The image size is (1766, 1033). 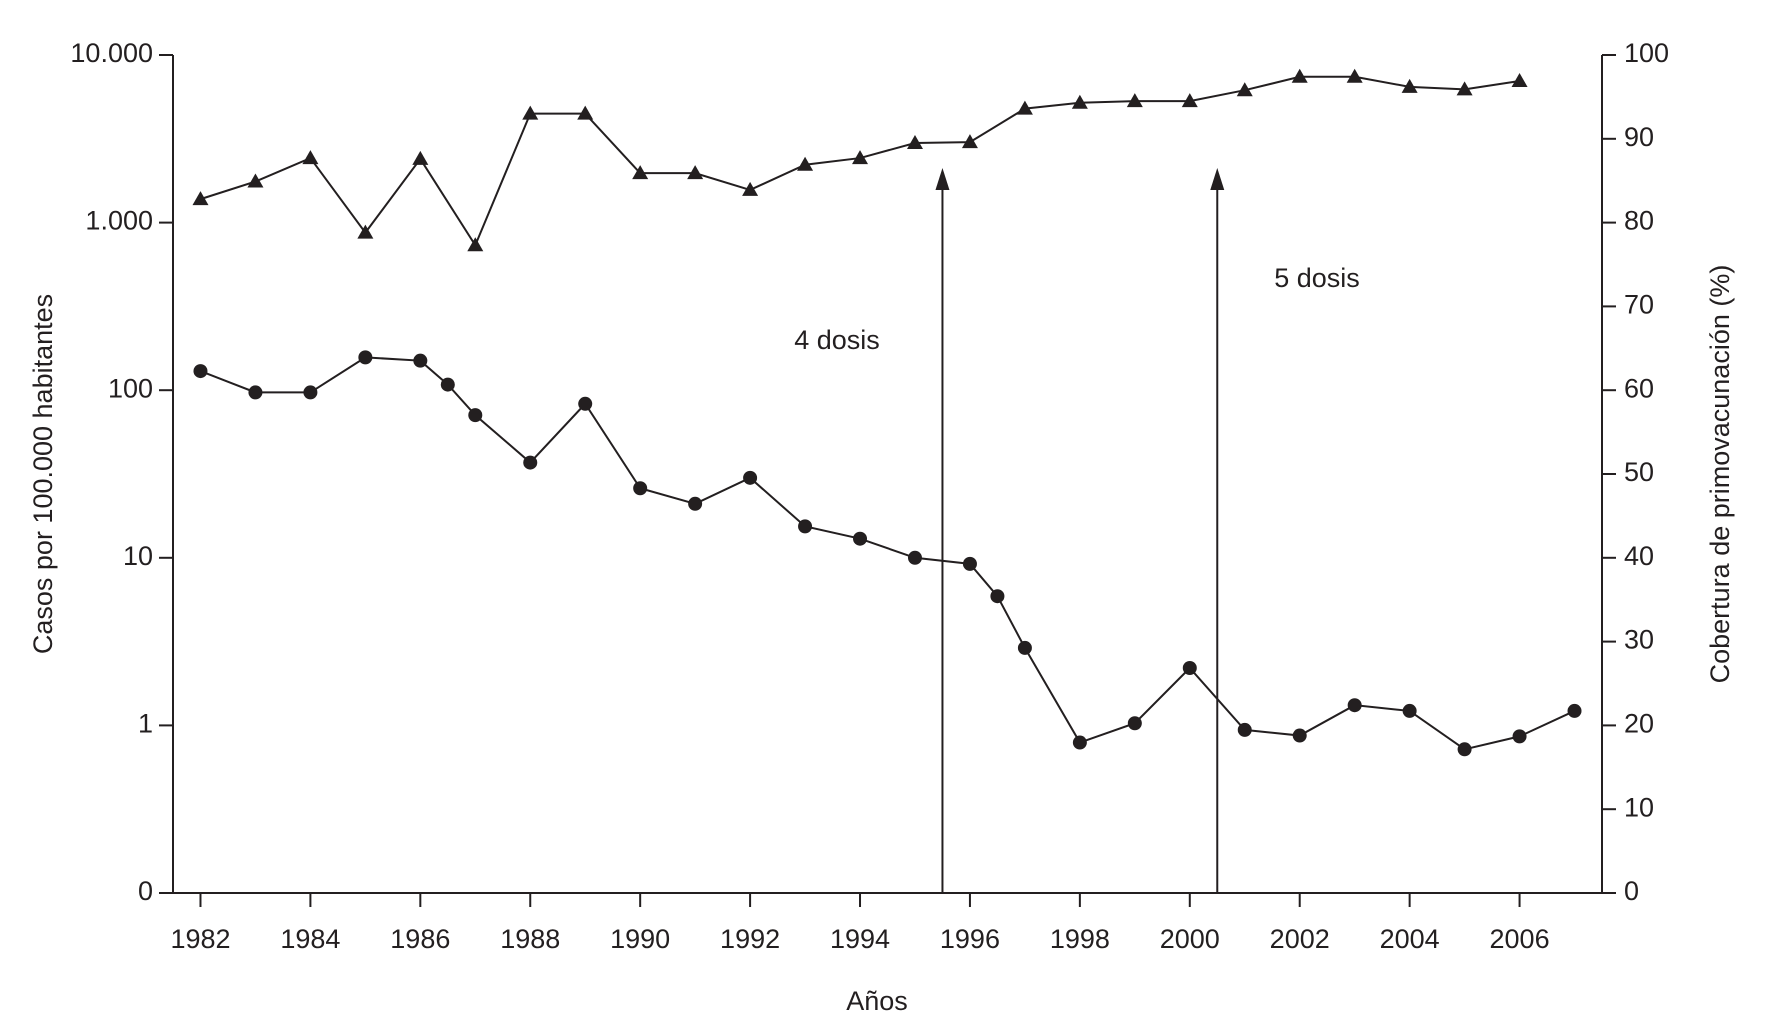 What do you see at coordinates (1639, 556) in the screenshot?
I see `y2-tick-label: 40` at bounding box center [1639, 556].